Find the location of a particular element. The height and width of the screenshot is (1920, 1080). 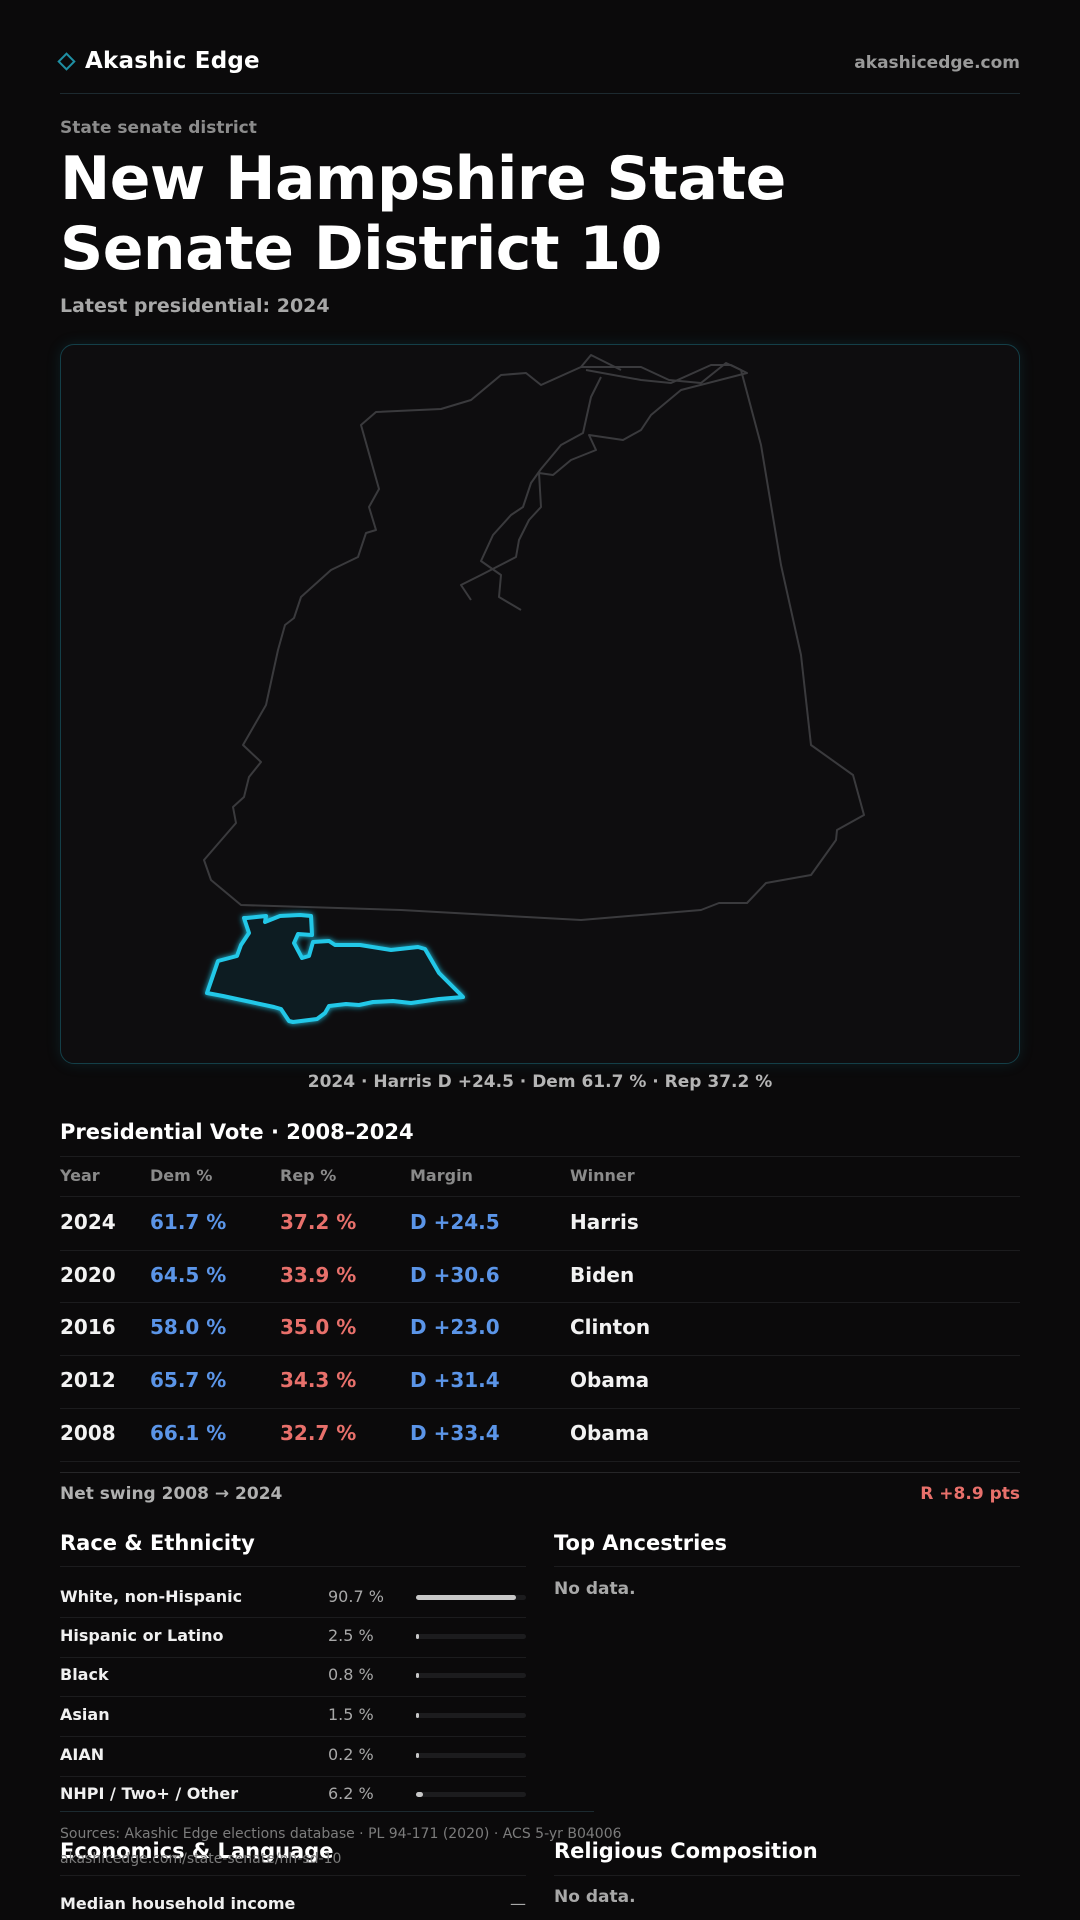

race-pct: 1.5 % is located at coordinates (351, 1714).